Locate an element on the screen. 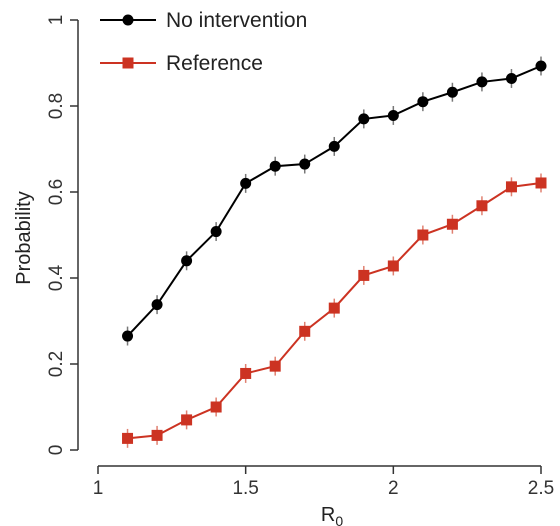 The height and width of the screenshot is (526, 560). x-axis-title: R0 is located at coordinates (332, 515).